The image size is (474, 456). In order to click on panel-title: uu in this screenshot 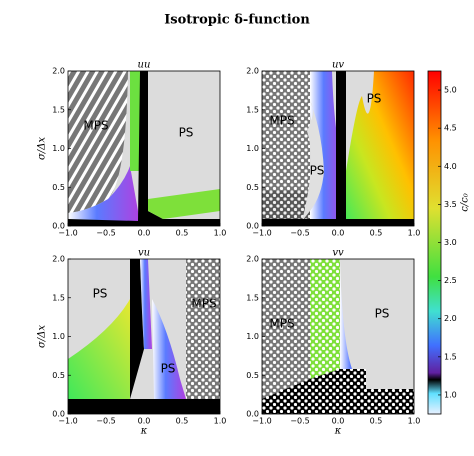, I will do `click(144, 65)`.